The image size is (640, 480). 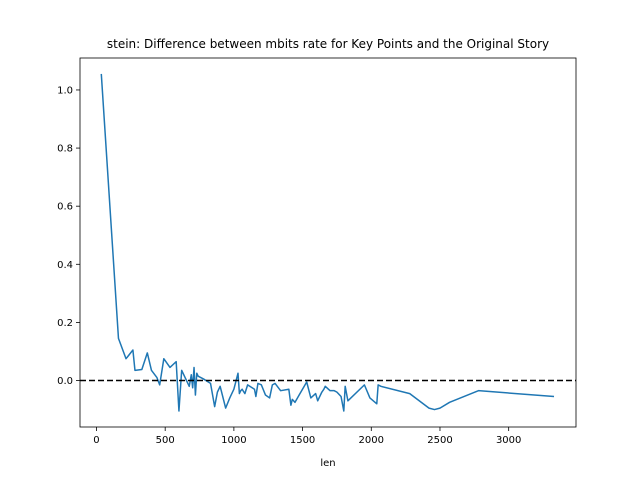 I want to click on y-tick-label: 0.4, so click(x=65, y=265).